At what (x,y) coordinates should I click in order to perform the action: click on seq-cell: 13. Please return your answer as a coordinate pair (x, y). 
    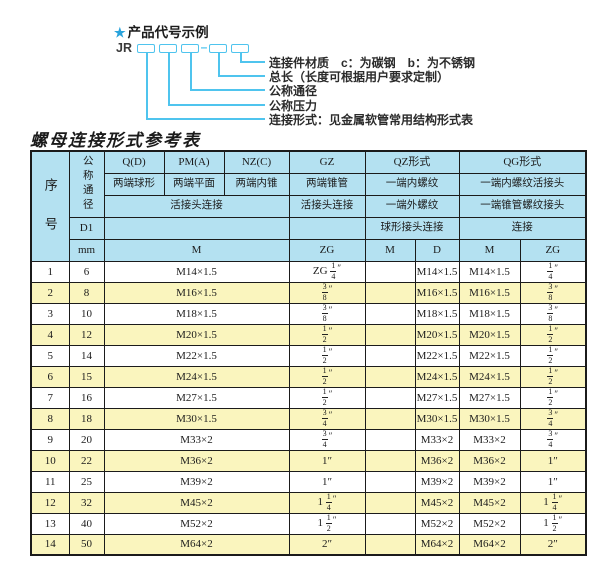
    Looking at the image, I should click on (50, 523).